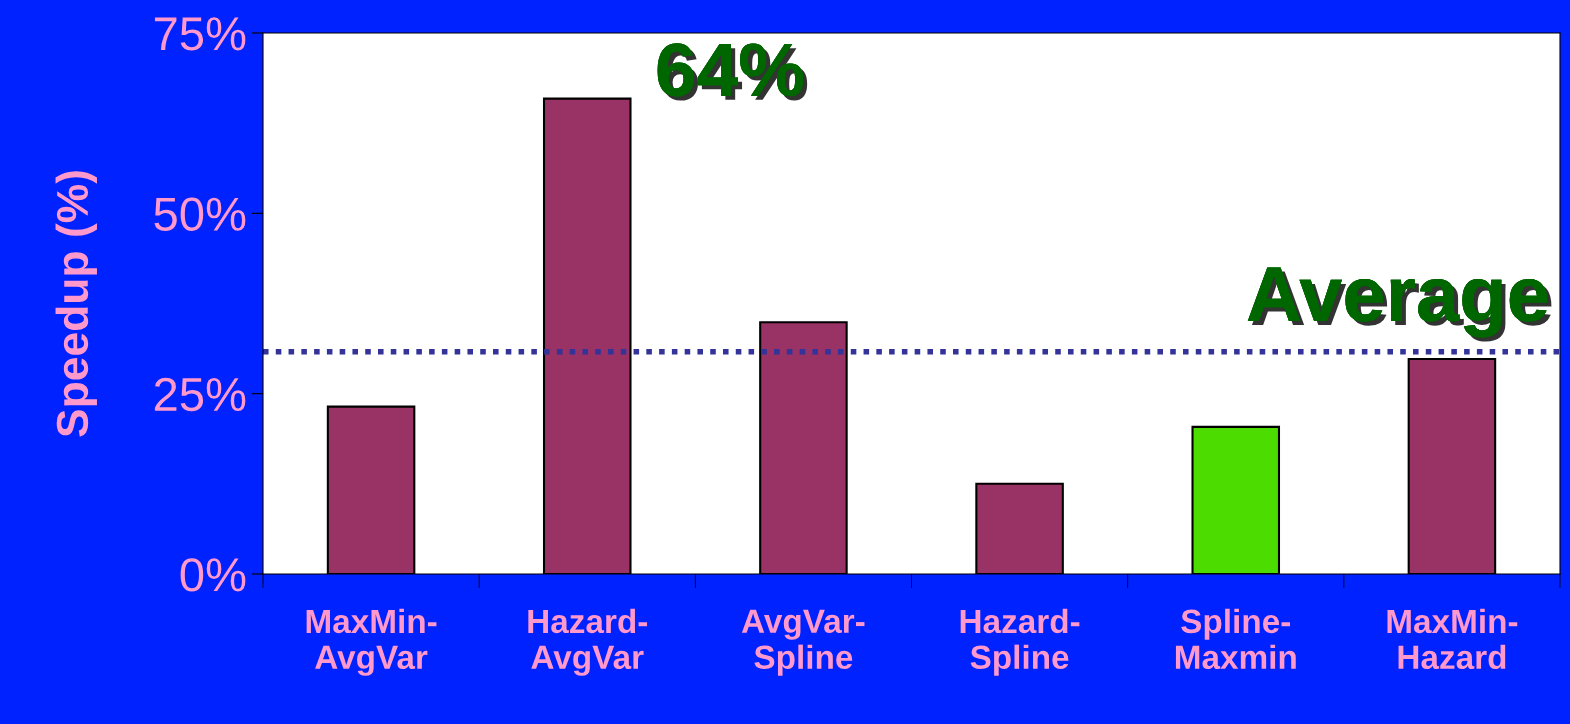 The image size is (1570, 724). What do you see at coordinates (1399, 304) in the screenshot?
I see `ref-line-label: Average` at bounding box center [1399, 304].